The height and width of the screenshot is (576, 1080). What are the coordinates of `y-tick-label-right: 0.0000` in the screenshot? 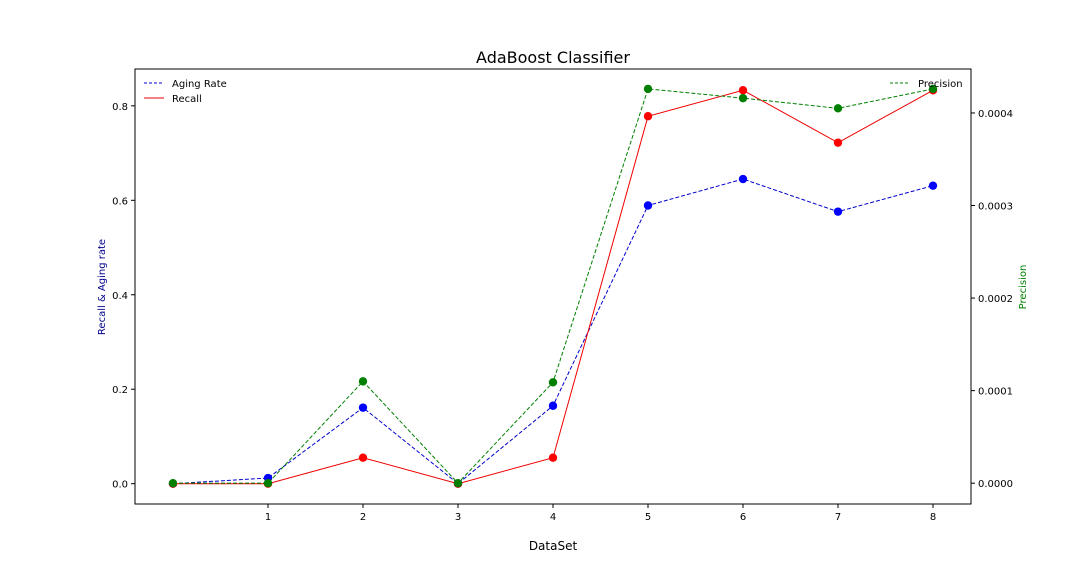 It's located at (995, 484).